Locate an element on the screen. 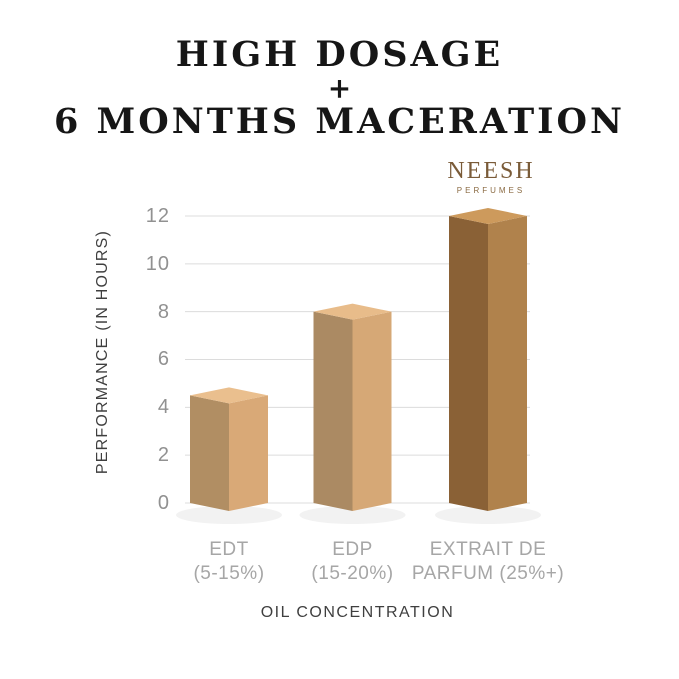 The height and width of the screenshot is (679, 679). x-category-1: EDP (15-20%) is located at coordinates (353, 562).